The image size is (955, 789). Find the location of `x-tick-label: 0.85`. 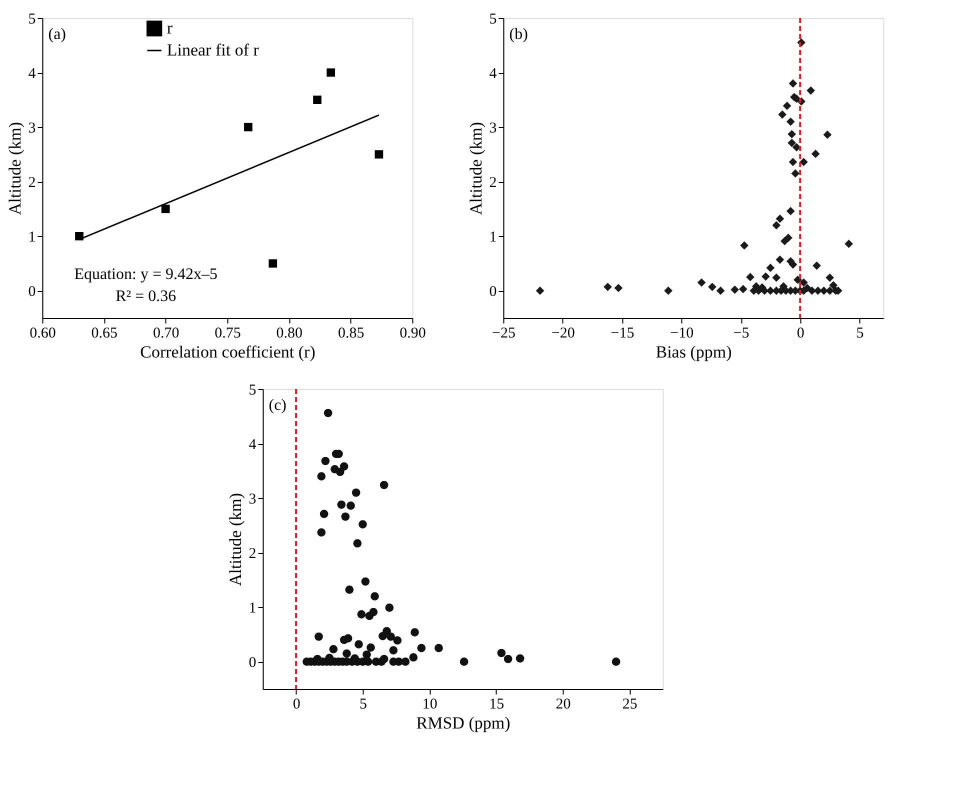

x-tick-label: 0.85 is located at coordinates (351, 334).